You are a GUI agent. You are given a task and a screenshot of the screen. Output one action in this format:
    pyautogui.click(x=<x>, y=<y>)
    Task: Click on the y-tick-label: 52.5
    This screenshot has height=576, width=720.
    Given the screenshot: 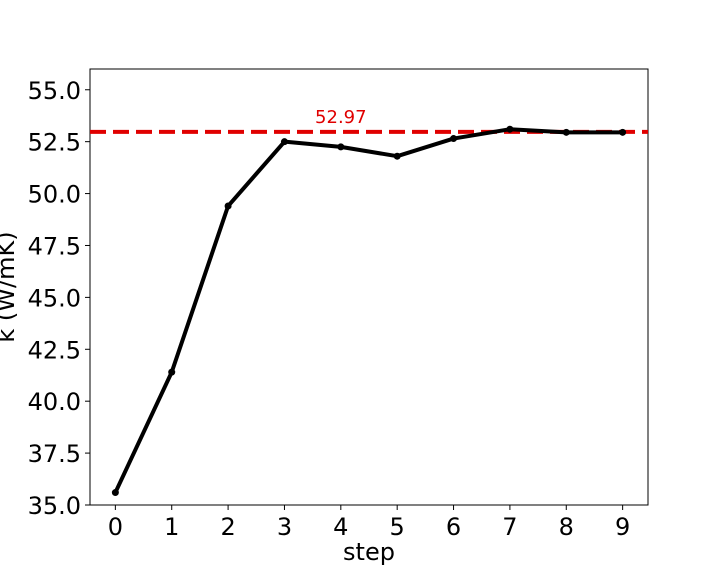 What is the action you would take?
    pyautogui.click(x=54, y=143)
    